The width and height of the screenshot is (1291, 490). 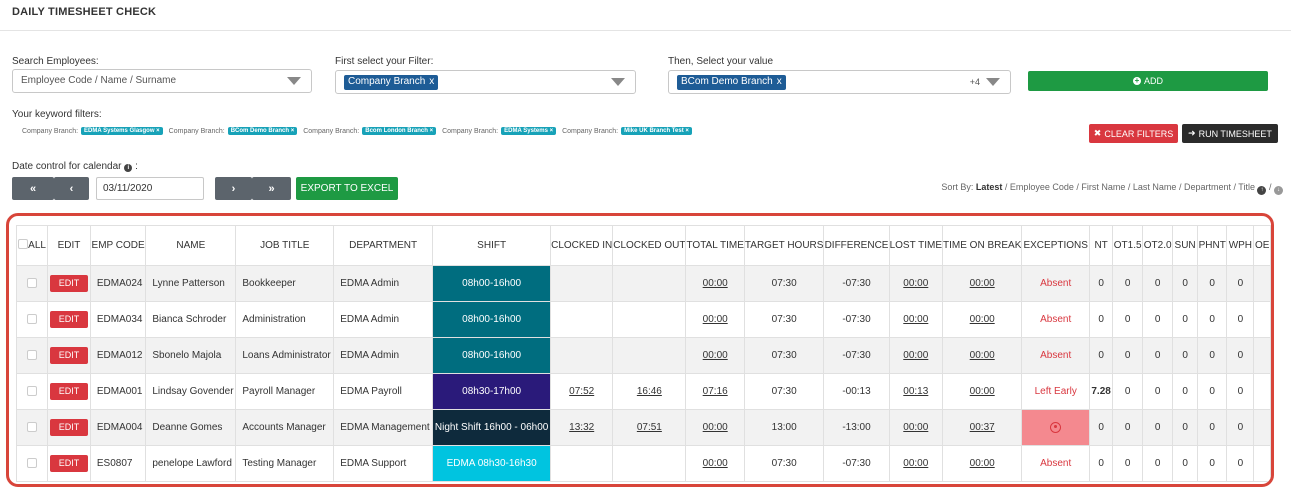 What do you see at coordinates (1262, 190) in the screenshot?
I see `arrow-up-icon: ↑` at bounding box center [1262, 190].